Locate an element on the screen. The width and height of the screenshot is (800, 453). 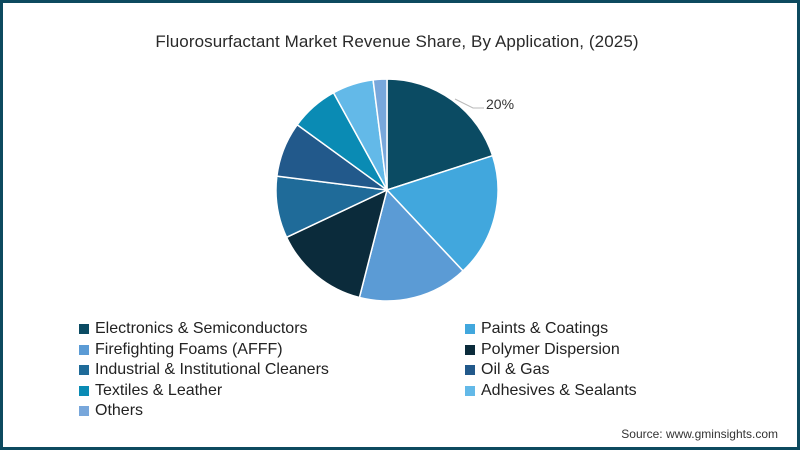
legend-label: Paints & Coatings is located at coordinates (545, 328).